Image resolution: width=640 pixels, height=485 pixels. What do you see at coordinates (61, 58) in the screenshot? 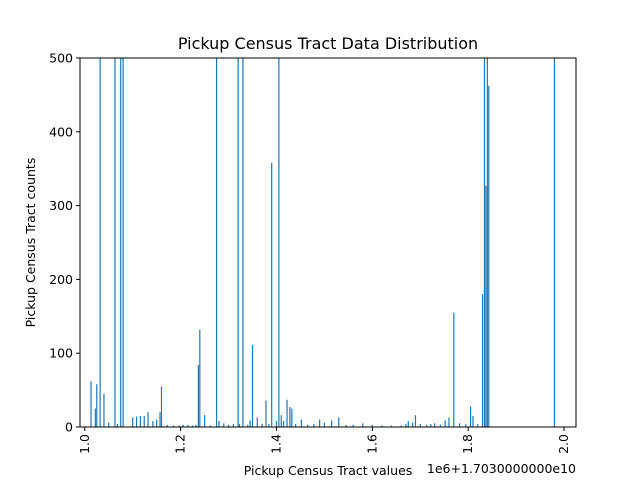
I see `y-tick-label: 500` at bounding box center [61, 58].